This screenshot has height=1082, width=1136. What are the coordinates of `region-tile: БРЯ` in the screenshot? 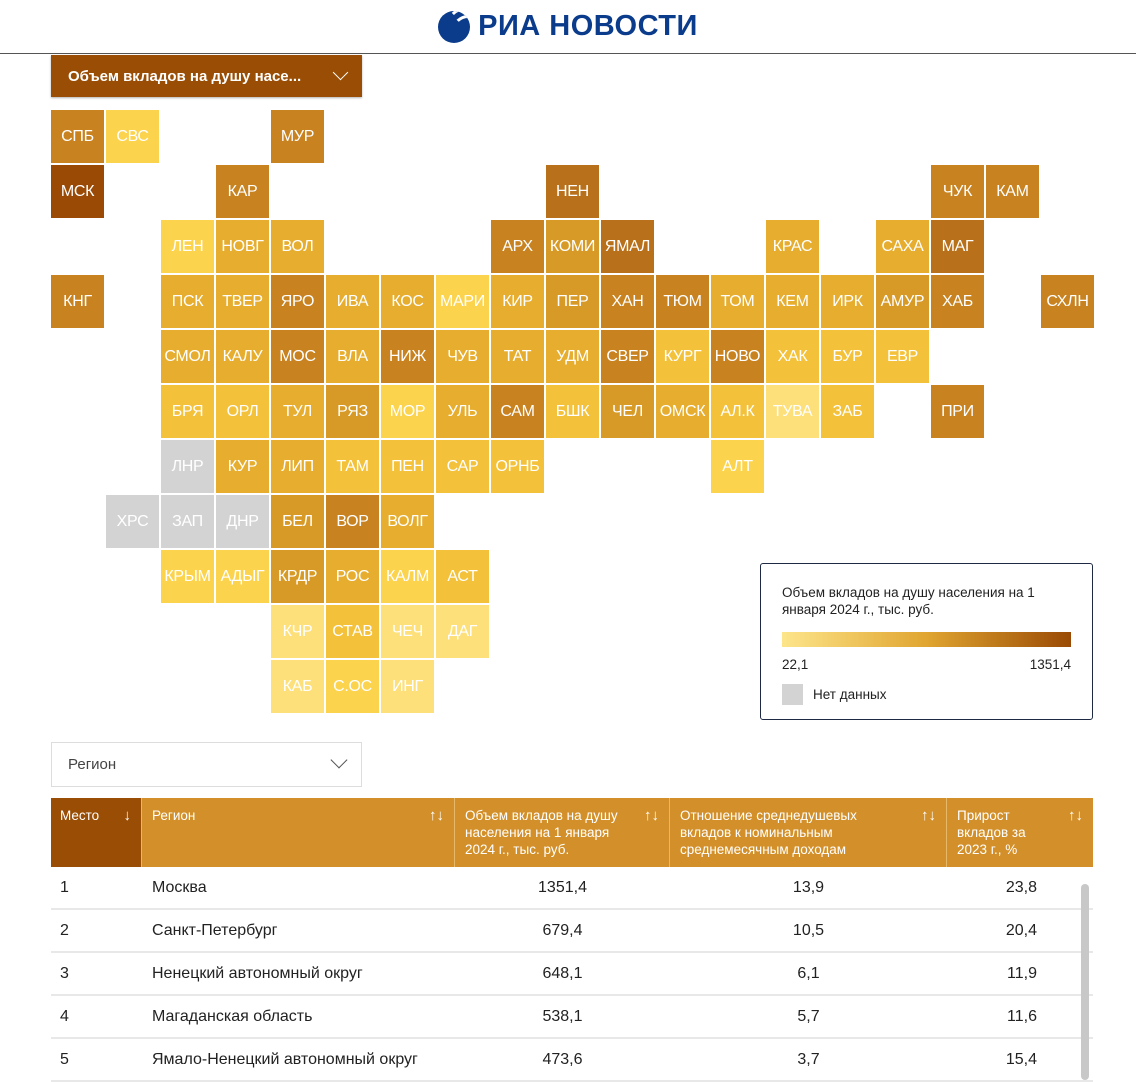 It's located at (187, 411).